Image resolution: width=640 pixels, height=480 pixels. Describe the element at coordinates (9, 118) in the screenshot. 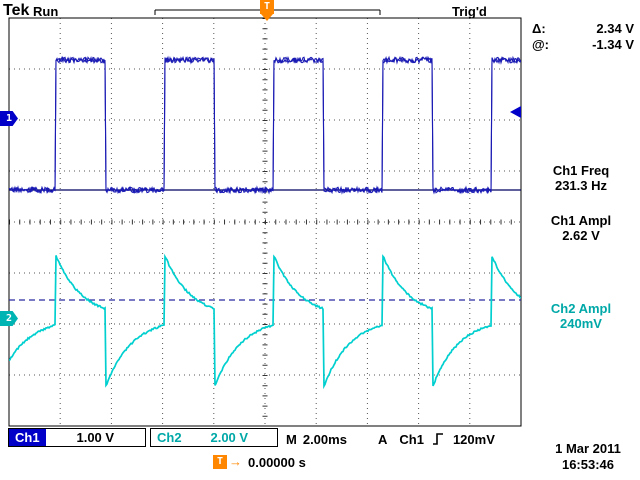

I see `ch1-ground-marker: 1` at that location.